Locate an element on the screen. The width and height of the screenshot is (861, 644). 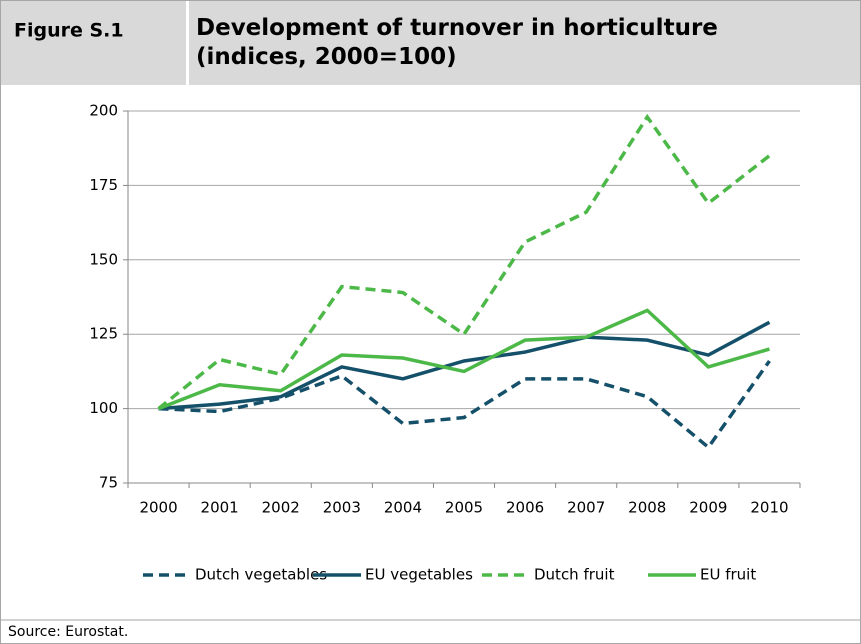
y-tick-label: 75 is located at coordinates (108, 483).